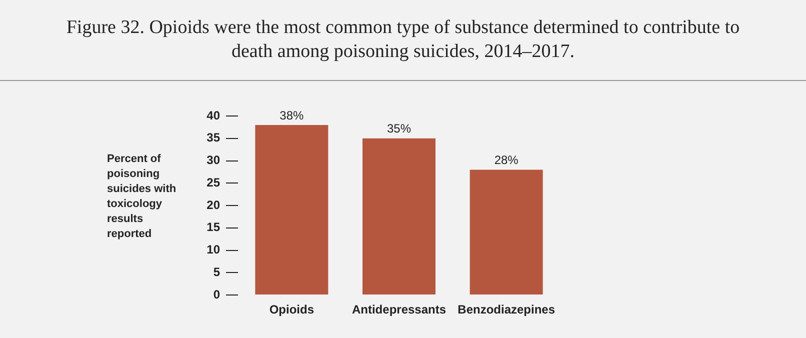 The image size is (806, 338). I want to click on y-tick-label: 30, so click(213, 160).